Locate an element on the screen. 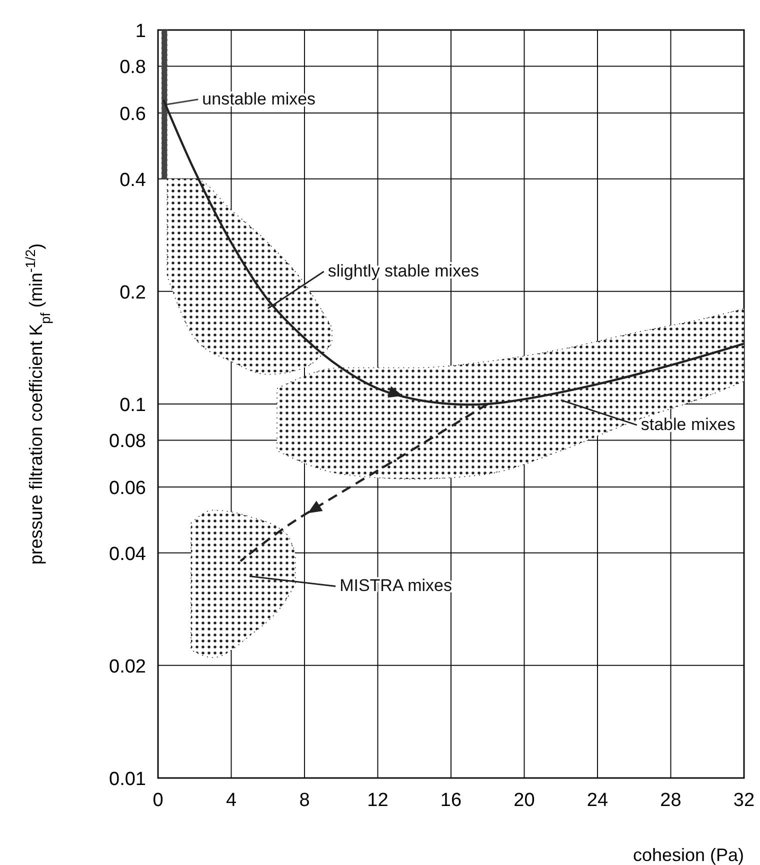 This screenshot has width=760, height=865. y-tick-label: 0.1 is located at coordinates (133, 405).